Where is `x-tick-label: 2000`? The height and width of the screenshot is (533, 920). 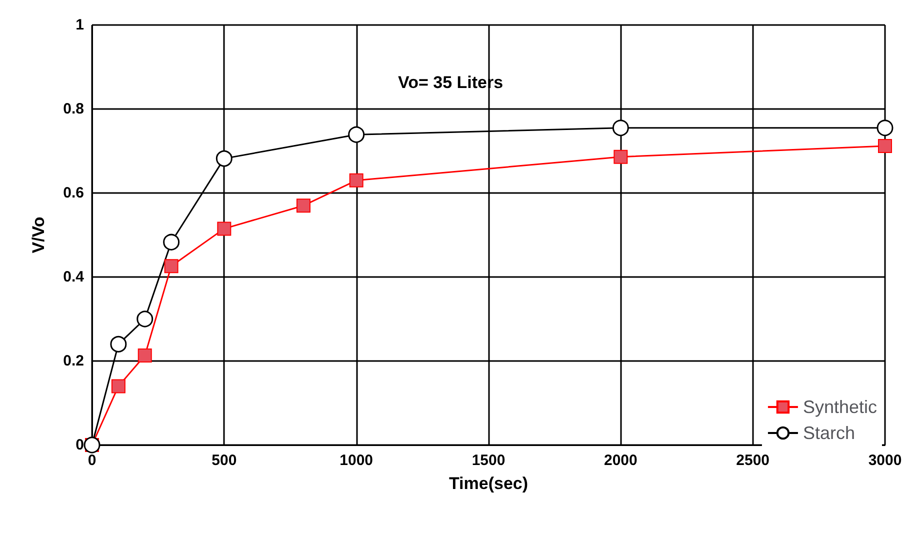
x-tick-label: 2000 is located at coordinates (621, 460).